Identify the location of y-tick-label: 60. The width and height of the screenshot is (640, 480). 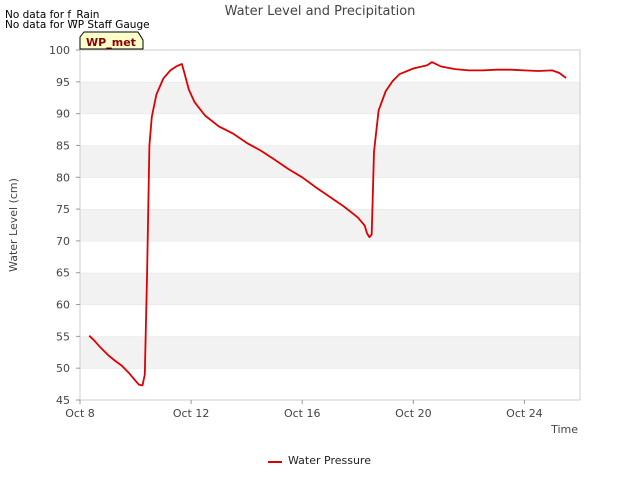
(63, 305).